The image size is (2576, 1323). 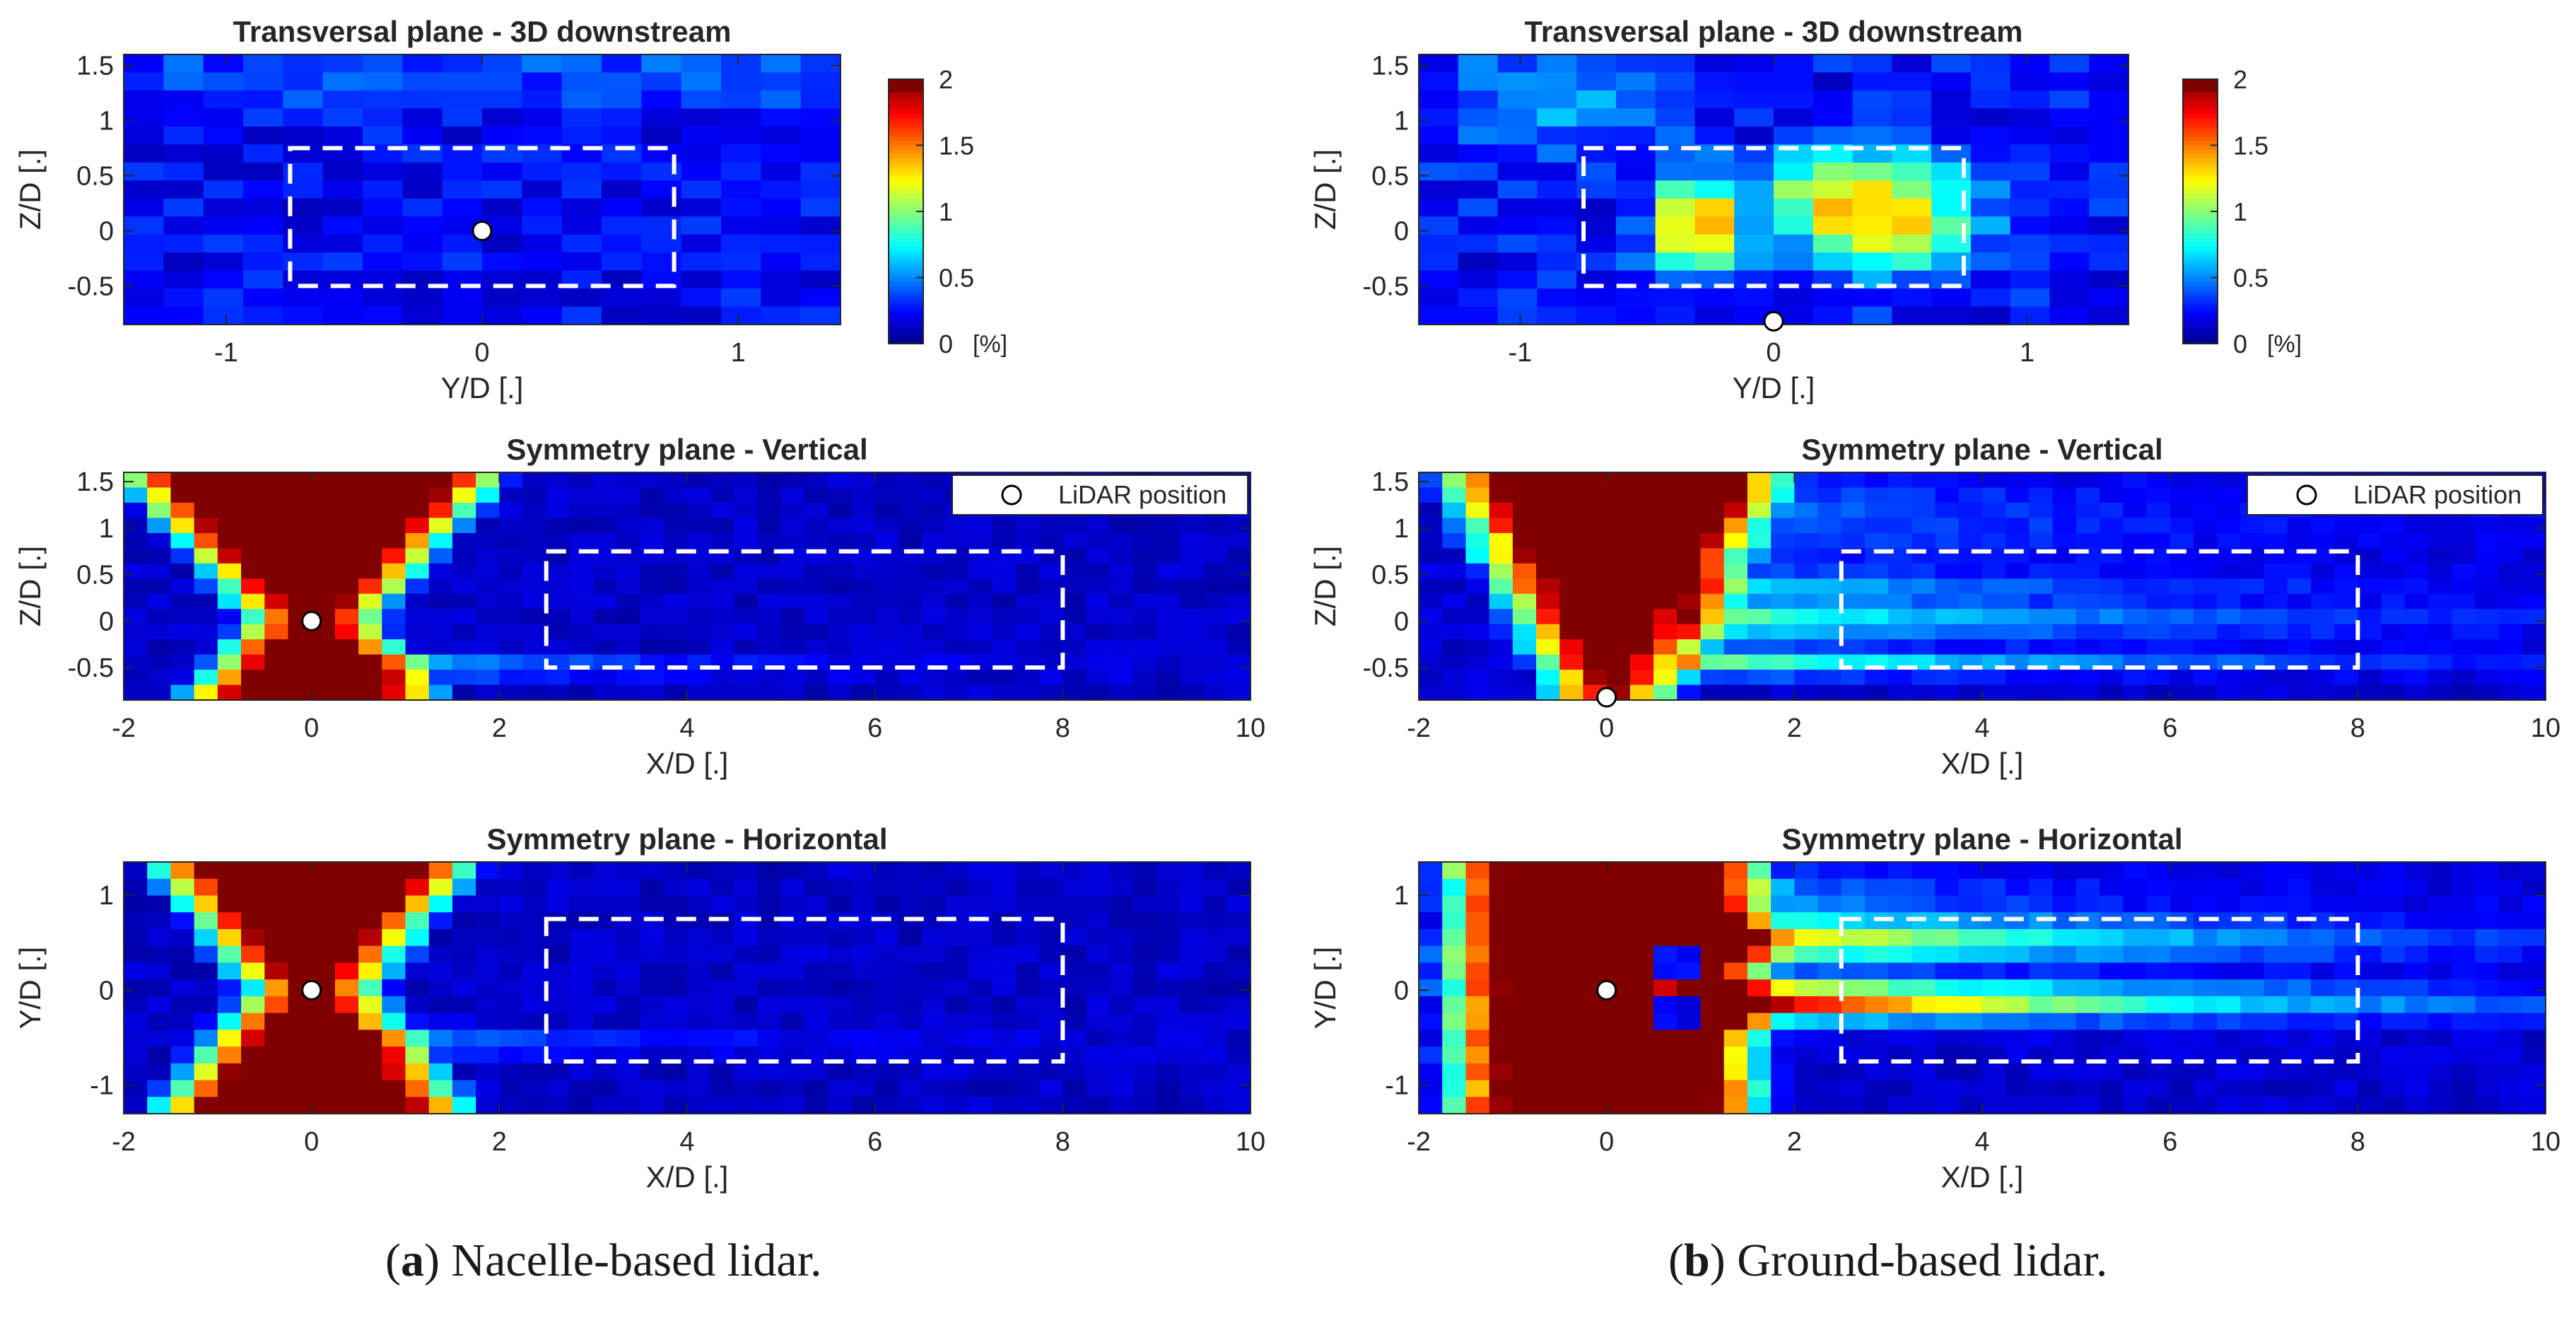 I want to click on lidar-position-marker, so click(x=1607, y=990).